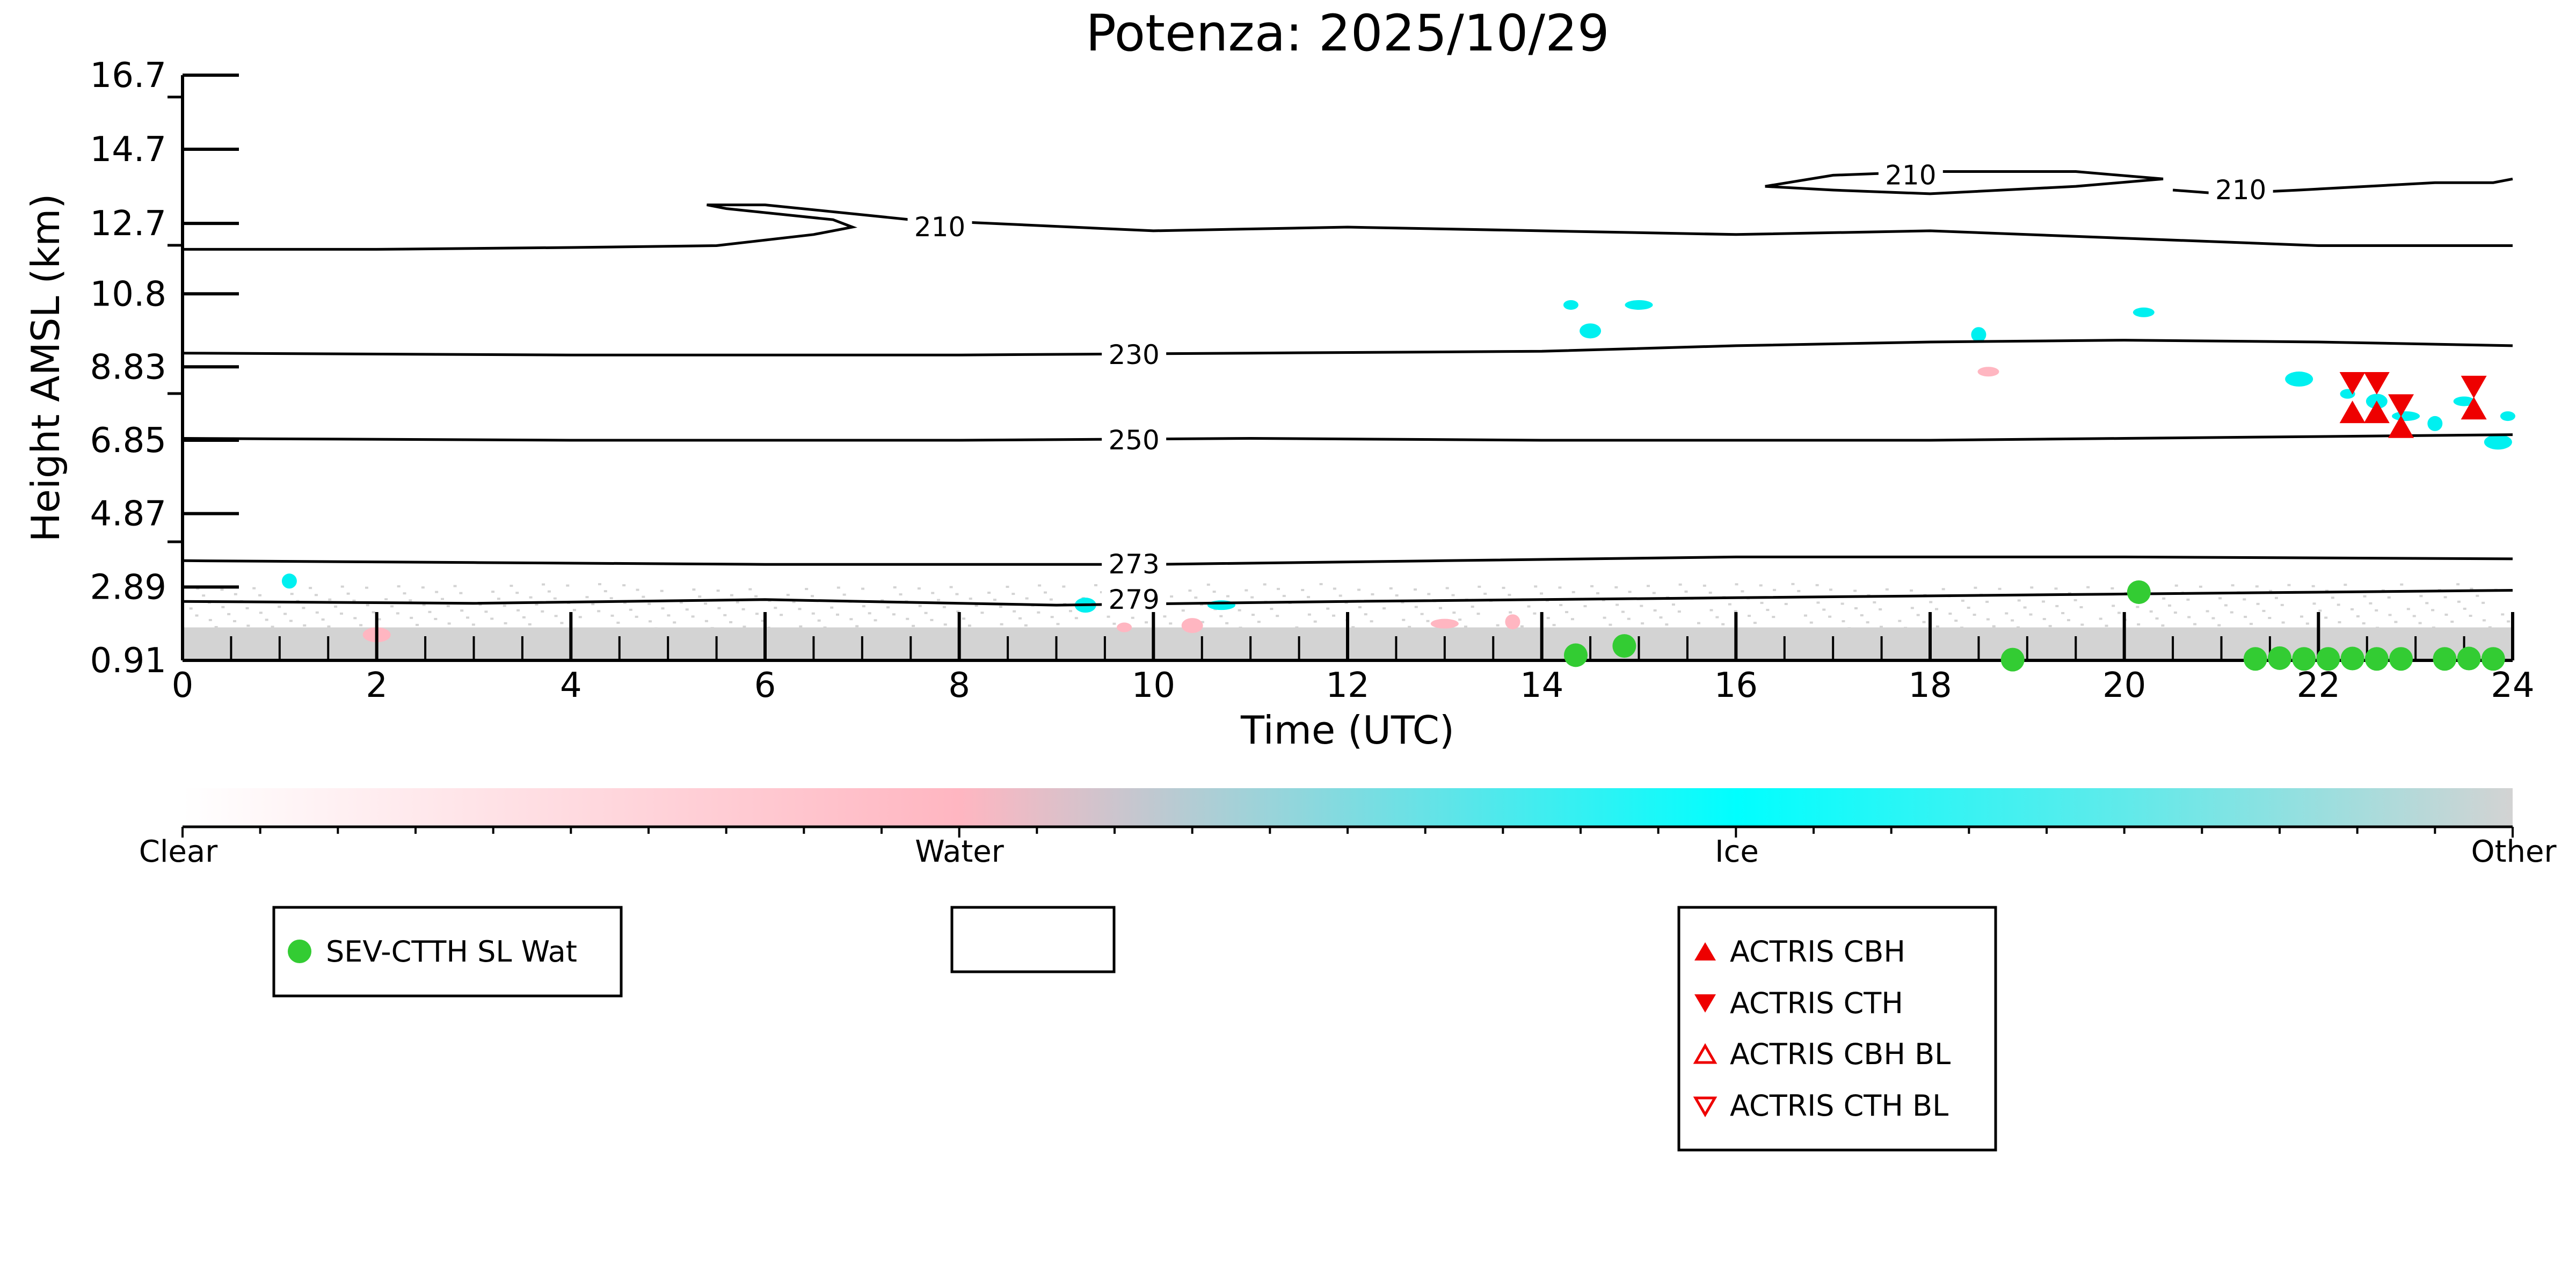 The width and height of the screenshot is (2576, 1288). What do you see at coordinates (1817, 952) in the screenshot?
I see `legend-label-cbh: ACTRIS CBH` at bounding box center [1817, 952].